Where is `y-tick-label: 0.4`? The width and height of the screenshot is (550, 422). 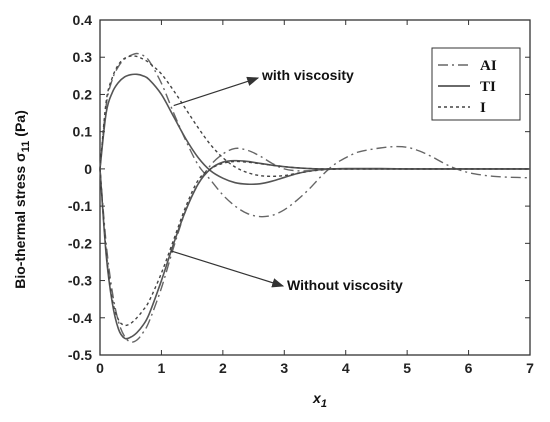 y-tick-label: 0.4 is located at coordinates (83, 20).